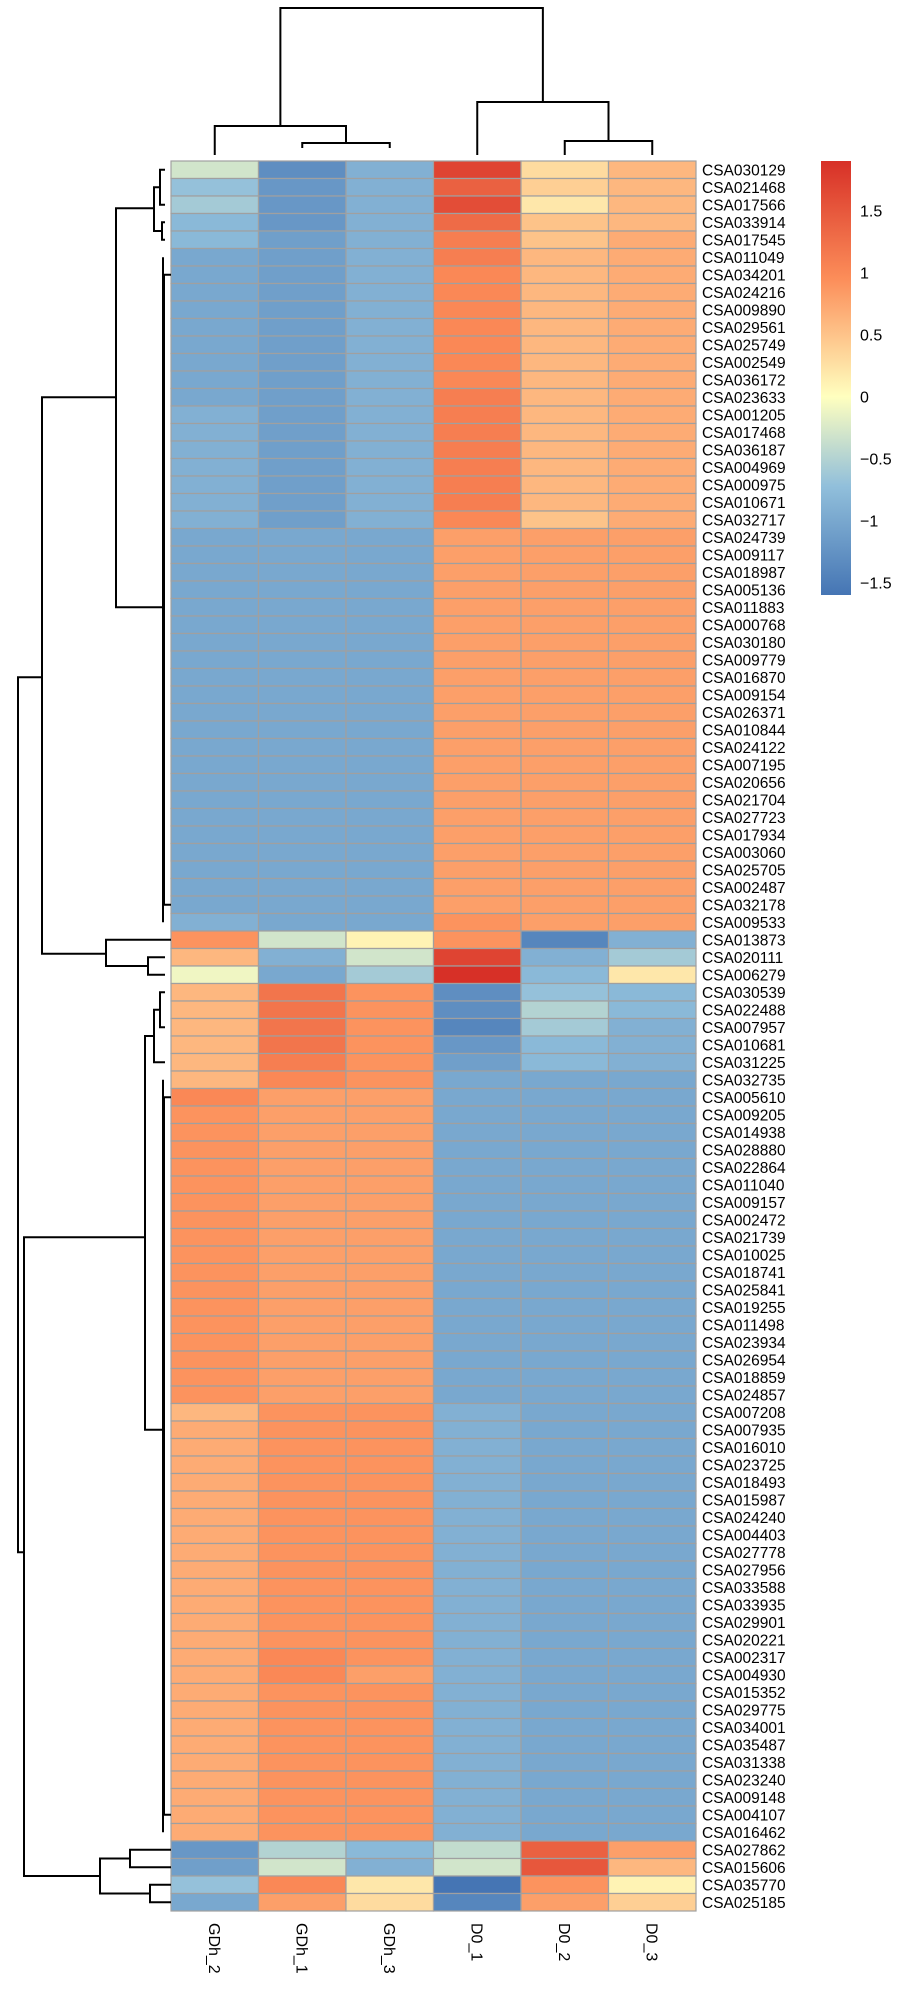  What do you see at coordinates (744, 1290) in the screenshot?
I see `row-label: CSA025841` at bounding box center [744, 1290].